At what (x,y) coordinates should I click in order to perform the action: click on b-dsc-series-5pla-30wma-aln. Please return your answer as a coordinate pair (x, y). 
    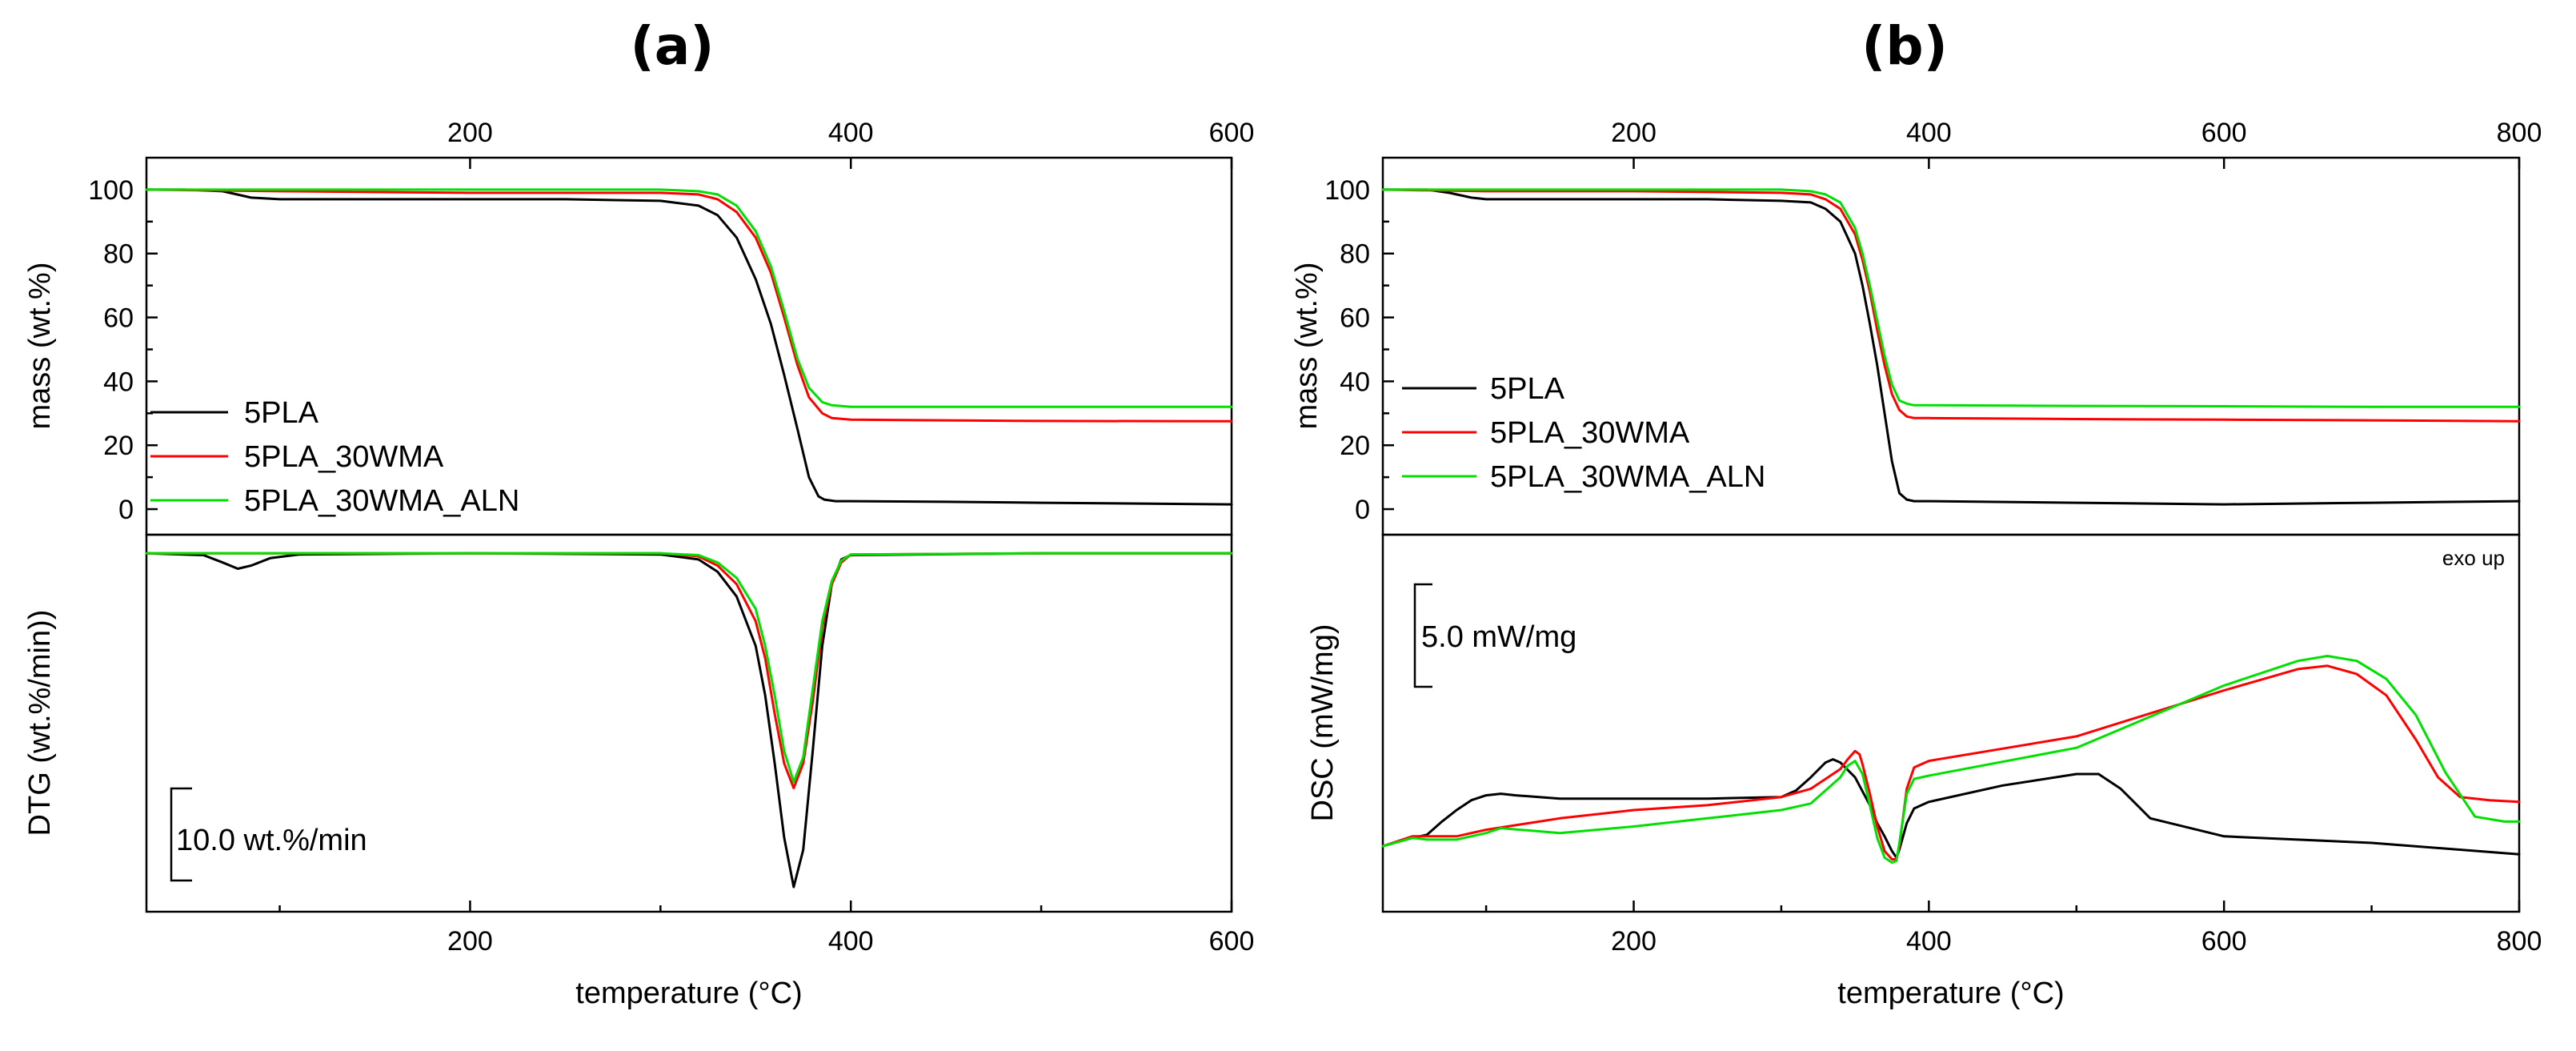
    Looking at the image, I should click on (1951, 759).